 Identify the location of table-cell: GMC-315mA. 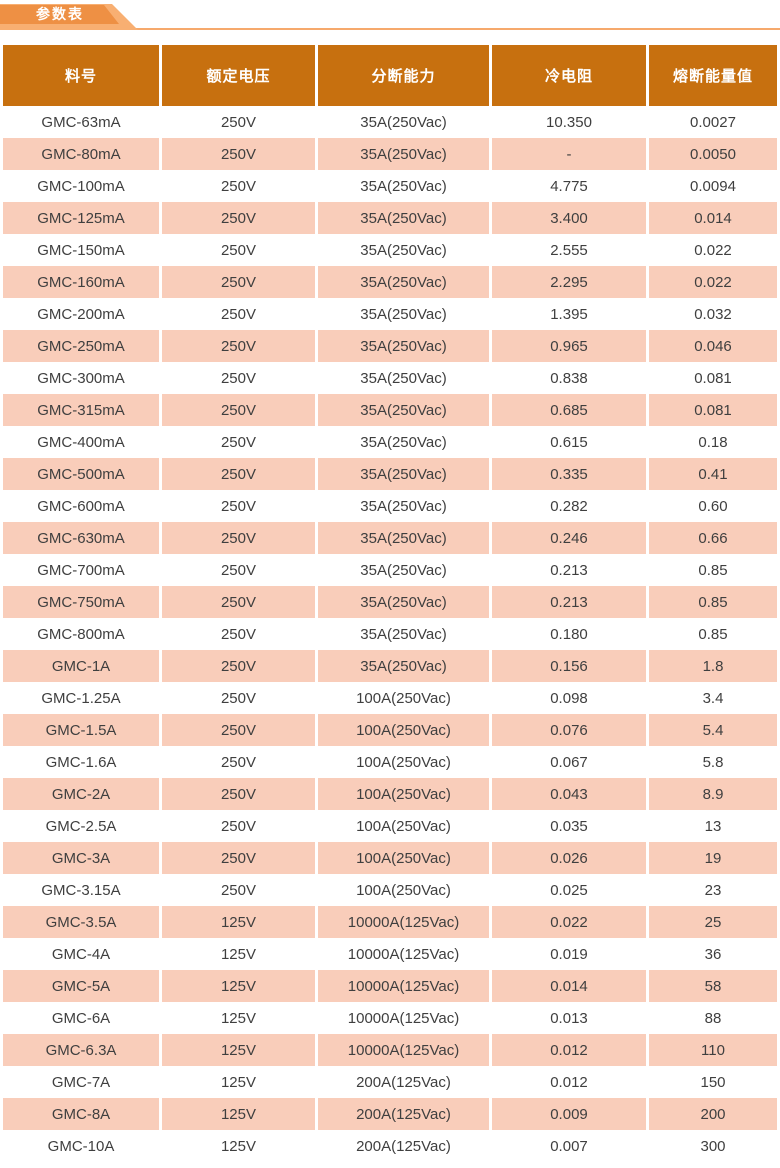
(81, 410).